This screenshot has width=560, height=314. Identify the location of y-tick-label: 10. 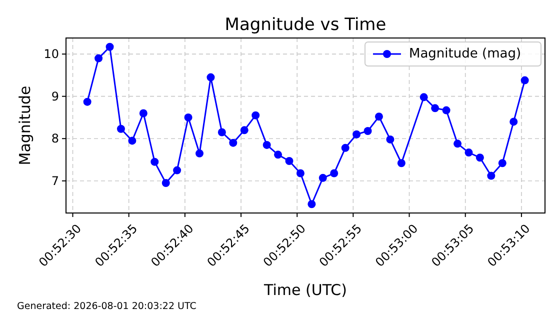
(51, 54).